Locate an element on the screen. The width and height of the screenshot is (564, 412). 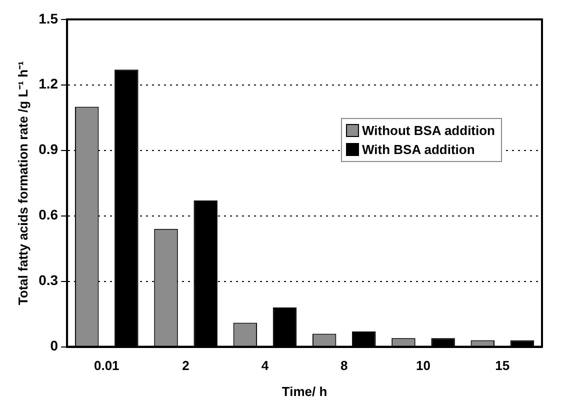
x-tick-label: 0.01 is located at coordinates (107, 366).